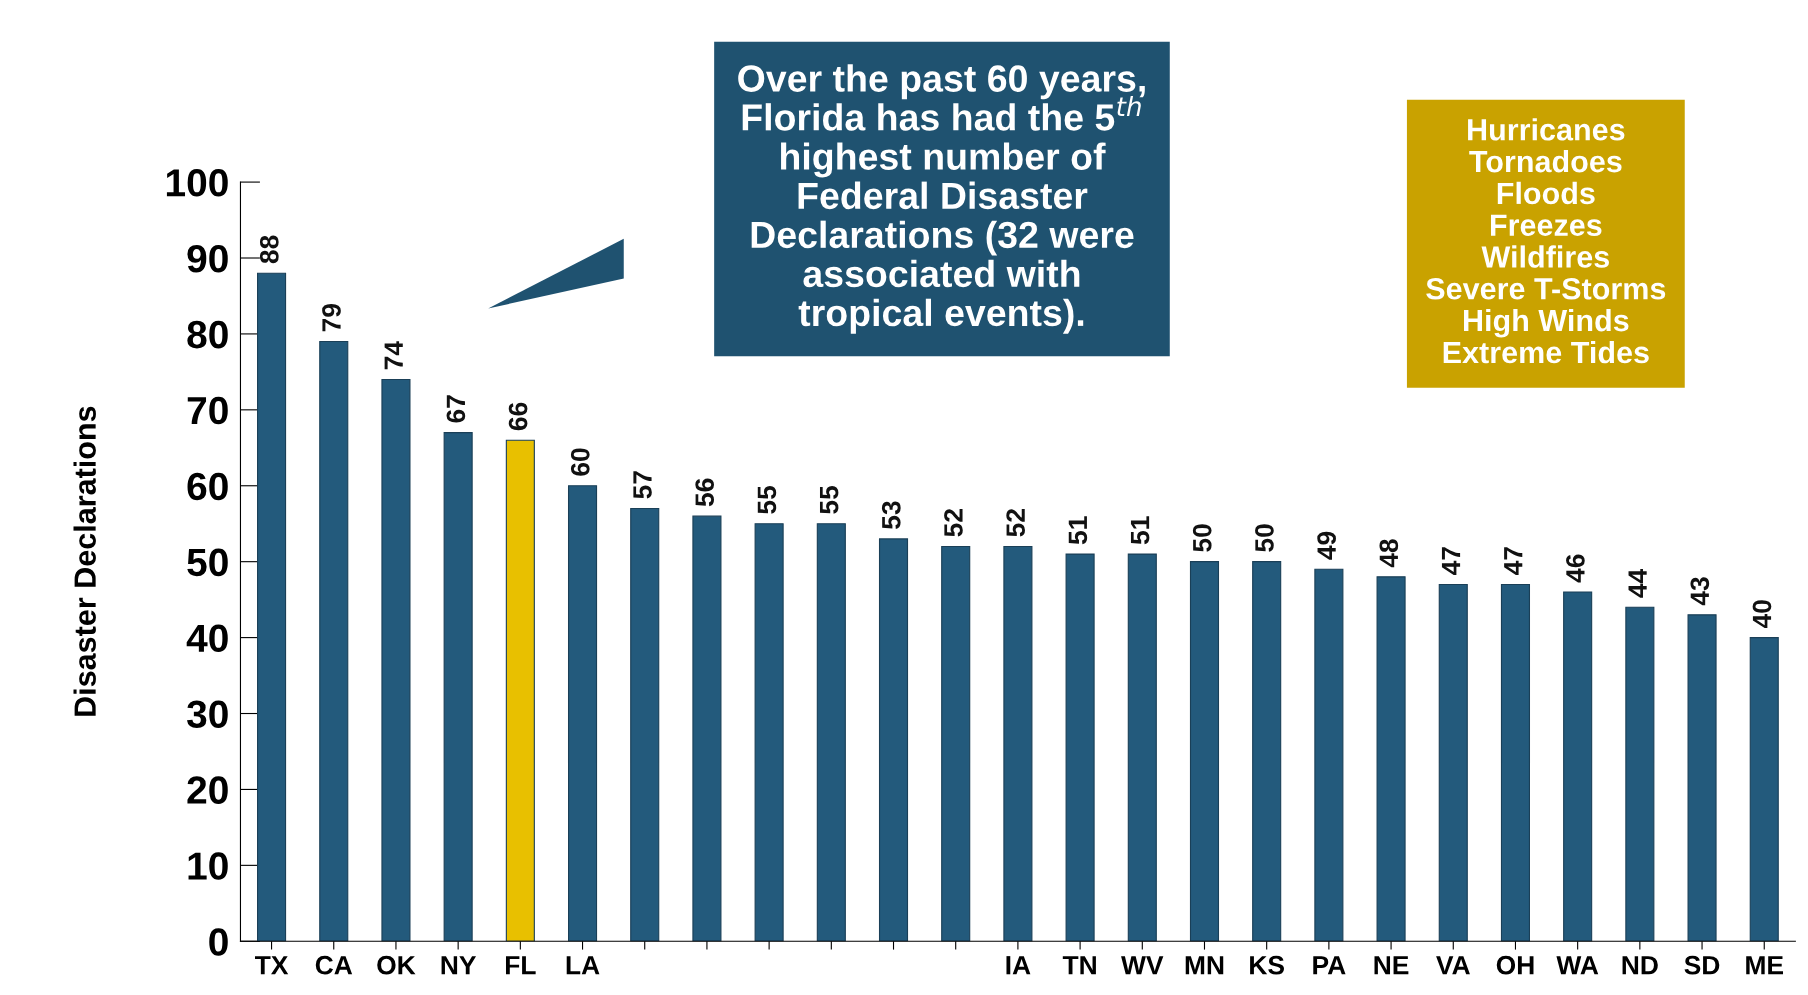 The image size is (1808, 995). Describe the element at coordinates (1329, 965) in the screenshot. I see `x-tick-label: PA` at that location.